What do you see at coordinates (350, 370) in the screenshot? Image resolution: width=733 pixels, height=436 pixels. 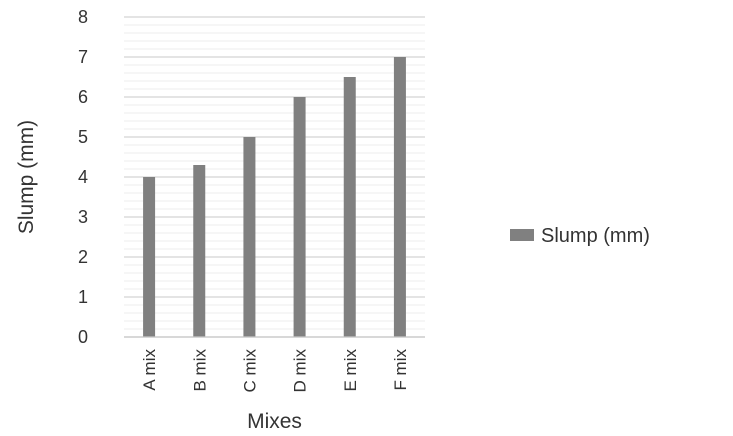 I see `x-tick-label: E mix` at bounding box center [350, 370].